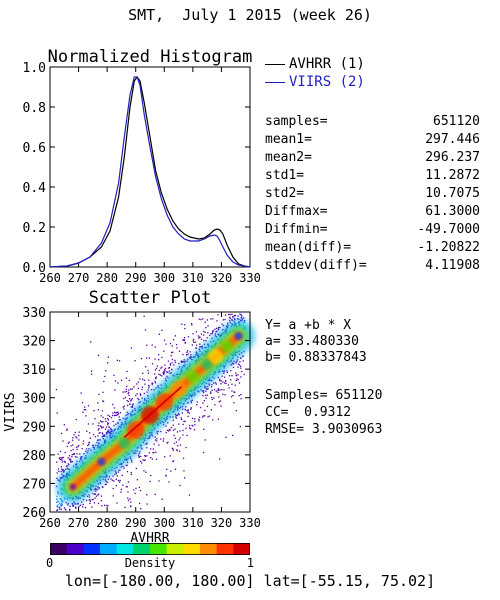  What do you see at coordinates (136, 278) in the screenshot?
I see `x-tick-label: 290` at bounding box center [136, 278].